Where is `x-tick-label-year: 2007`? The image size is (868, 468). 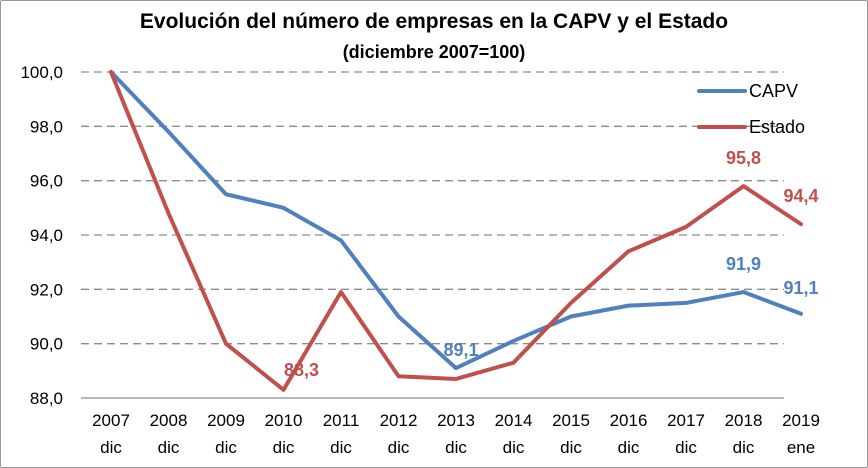 x-tick-label-year: 2007 is located at coordinates (111, 420).